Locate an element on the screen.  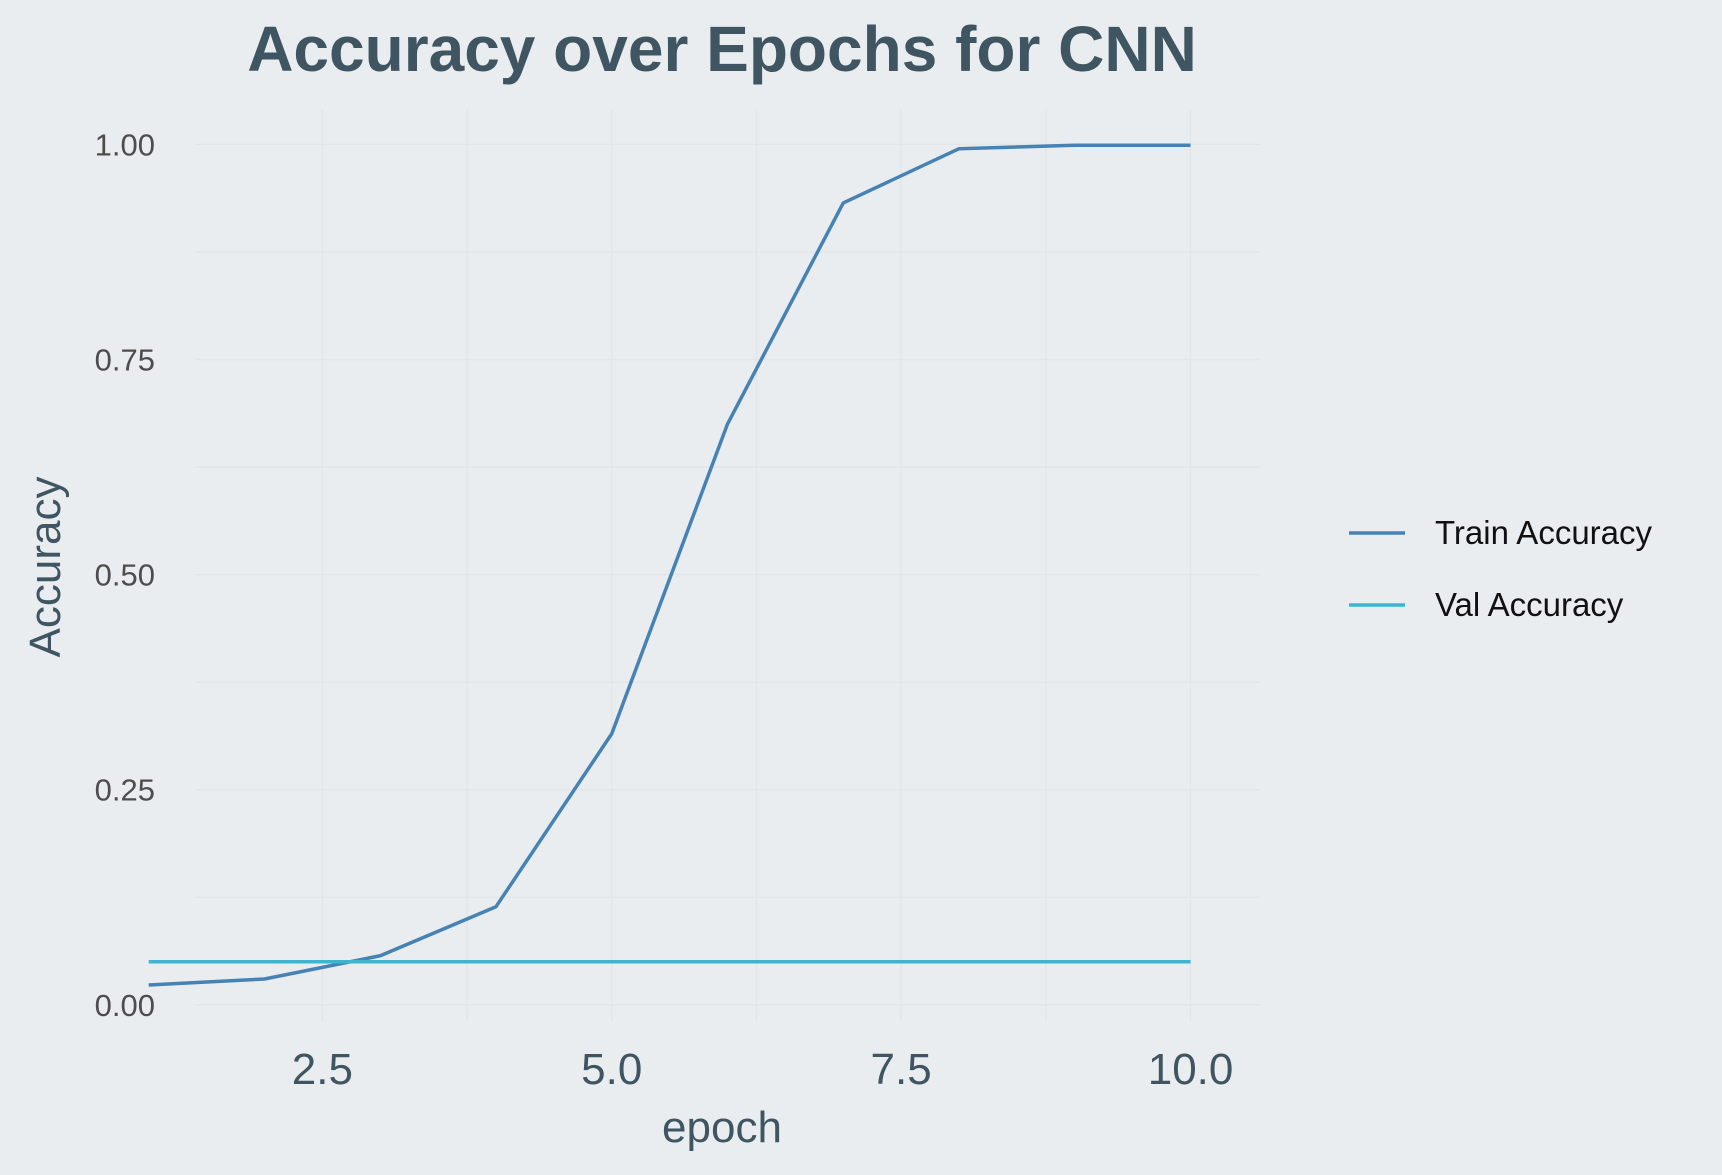
chart-title: Accuracy over Epochs for CNN is located at coordinates (722, 49).